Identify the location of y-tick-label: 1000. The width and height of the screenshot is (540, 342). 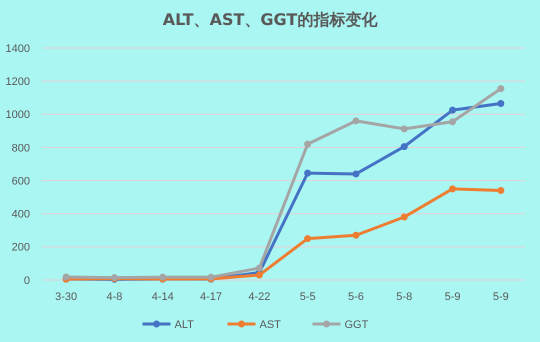
(18, 115).